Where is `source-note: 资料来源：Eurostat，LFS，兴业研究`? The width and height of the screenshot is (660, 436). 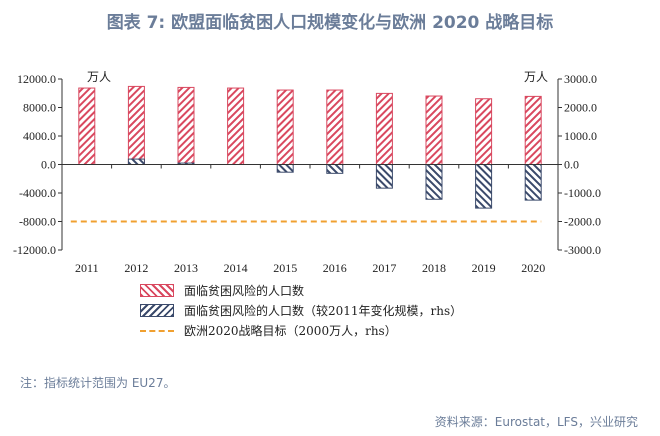
source-note: 资料来源：Eurostat，LFS，兴业研究 is located at coordinates (536, 422).